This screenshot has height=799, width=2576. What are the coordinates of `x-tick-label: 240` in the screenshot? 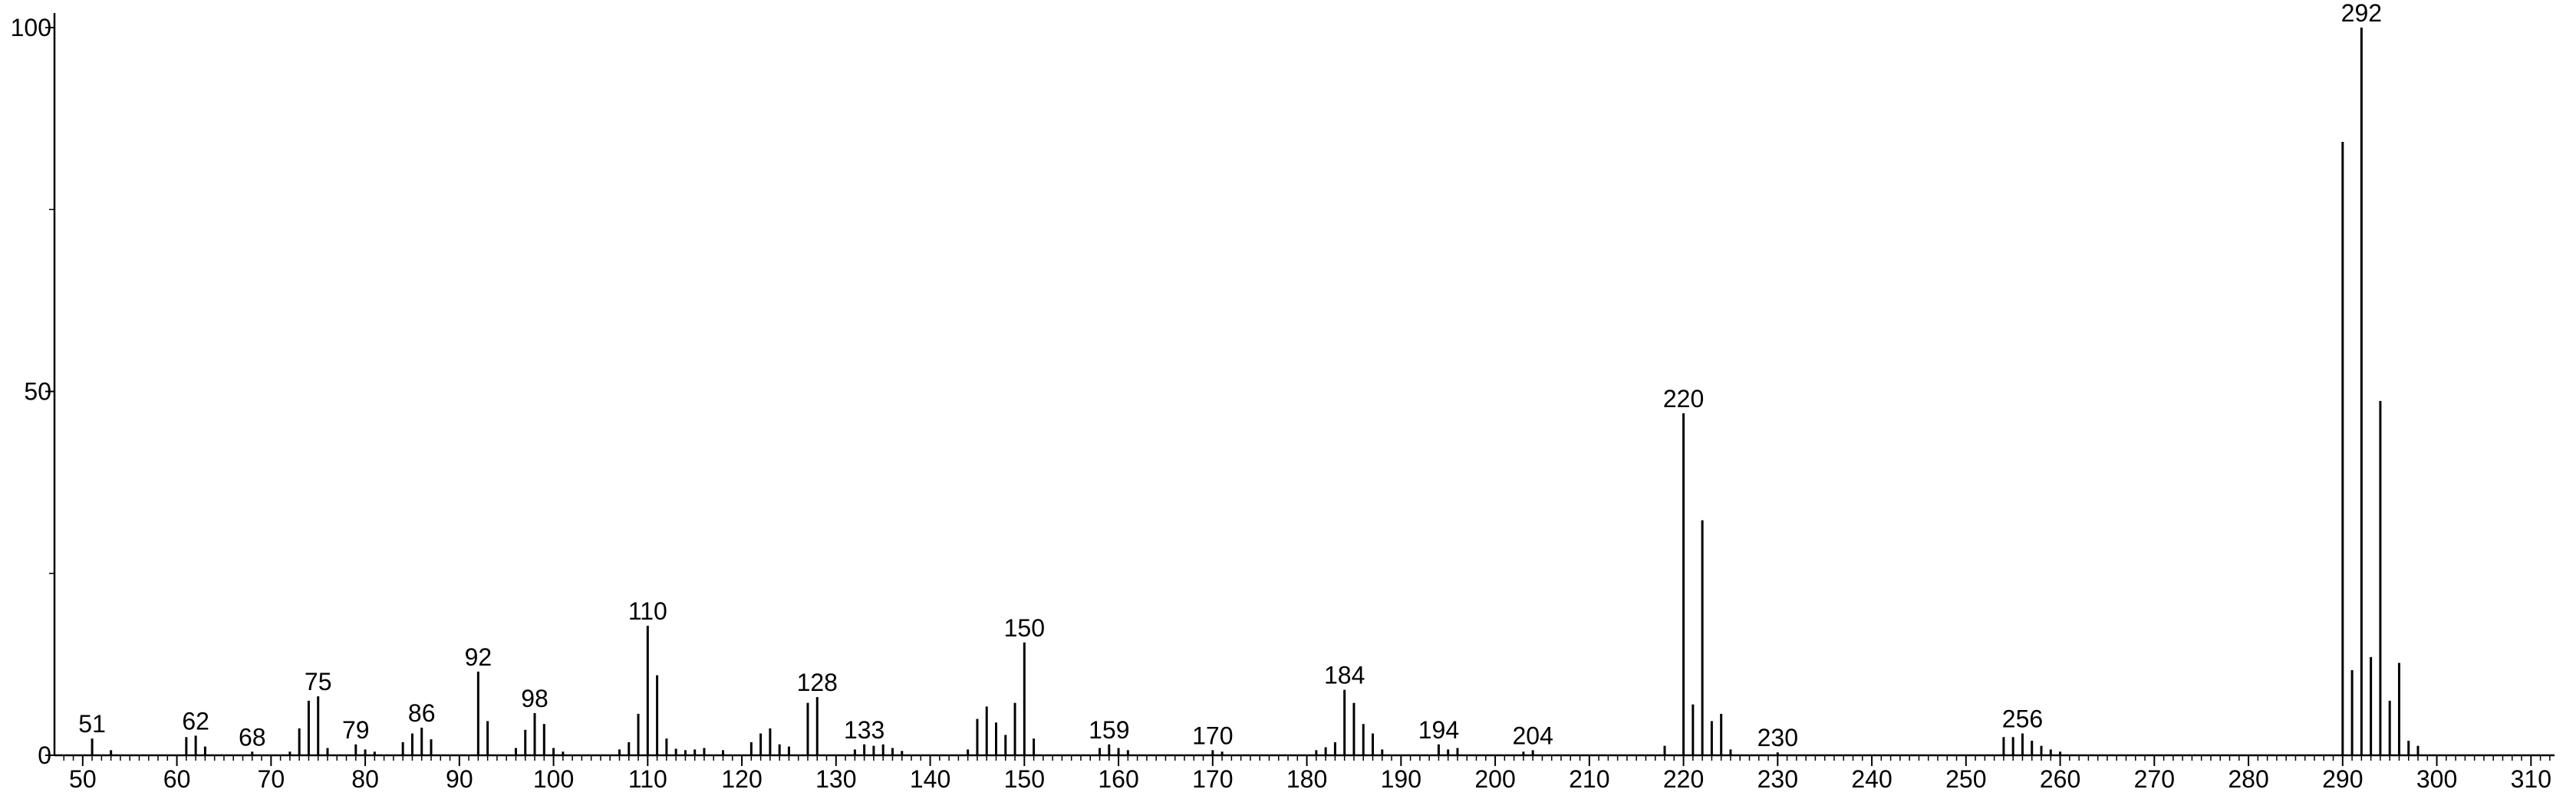 It's located at (1871, 779).